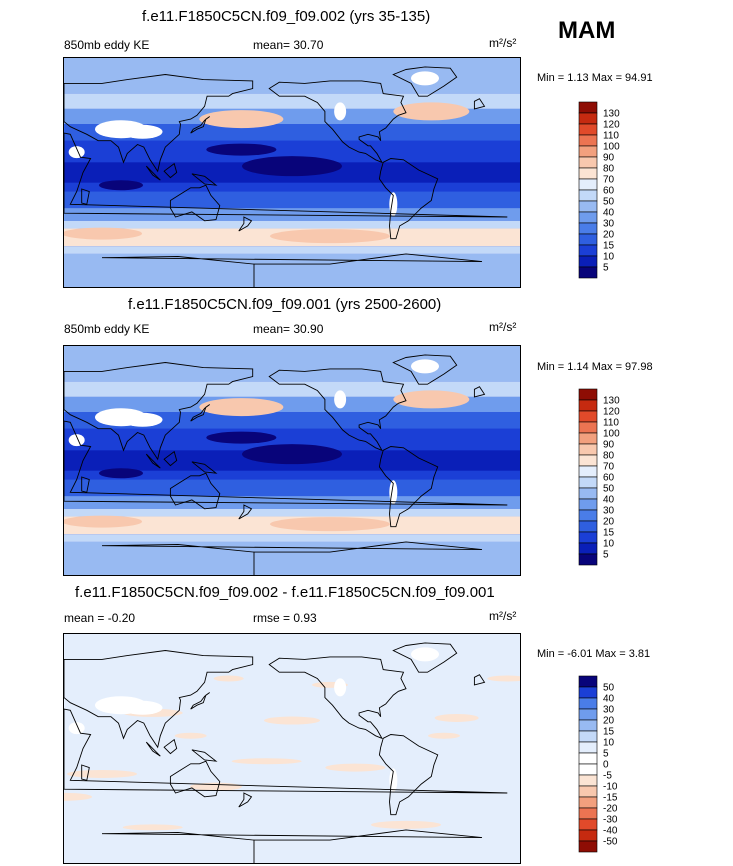  What do you see at coordinates (503, 616) in the screenshot?
I see `panel-3-units-label: m²/s²` at bounding box center [503, 616].